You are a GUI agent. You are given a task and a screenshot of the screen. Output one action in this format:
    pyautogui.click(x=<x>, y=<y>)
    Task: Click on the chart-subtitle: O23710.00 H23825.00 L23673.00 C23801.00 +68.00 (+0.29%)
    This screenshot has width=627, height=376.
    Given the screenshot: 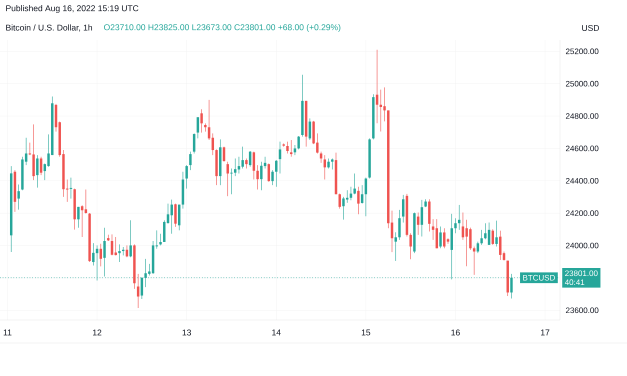 What is the action you would take?
    pyautogui.click(x=222, y=28)
    